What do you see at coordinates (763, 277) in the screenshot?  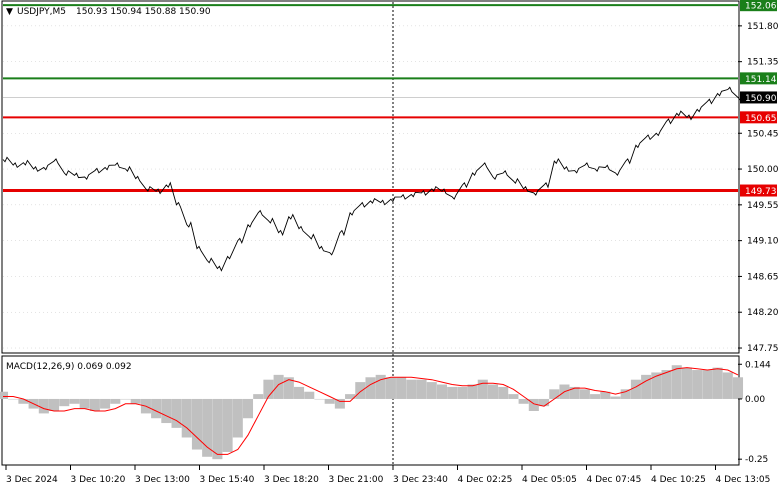 I see `y-tick-label: 148.65` at bounding box center [763, 277].